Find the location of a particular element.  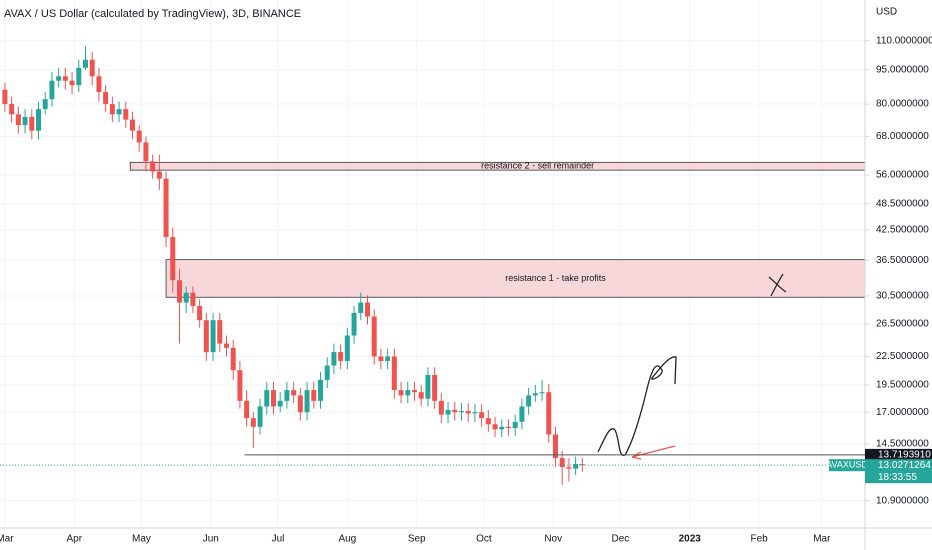

y-tick-label: 26.5000000 is located at coordinates (902, 324).